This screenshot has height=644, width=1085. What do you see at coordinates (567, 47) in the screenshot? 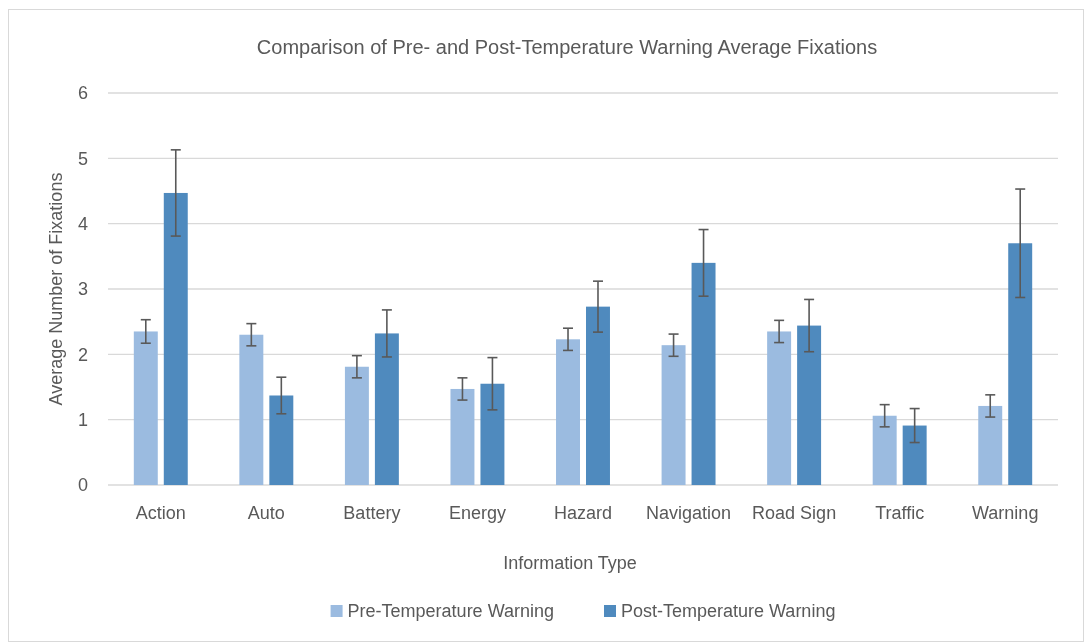
I see `chart-title: Comparison of Pre- and Post-Temperature Warning Average Fixations` at bounding box center [567, 47].